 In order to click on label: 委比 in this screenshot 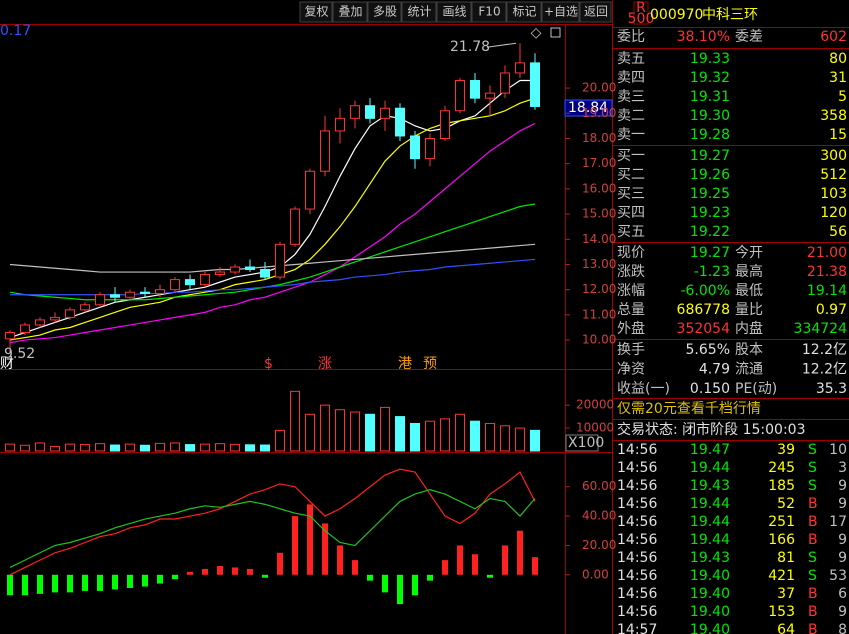, I will do `click(631, 37)`.